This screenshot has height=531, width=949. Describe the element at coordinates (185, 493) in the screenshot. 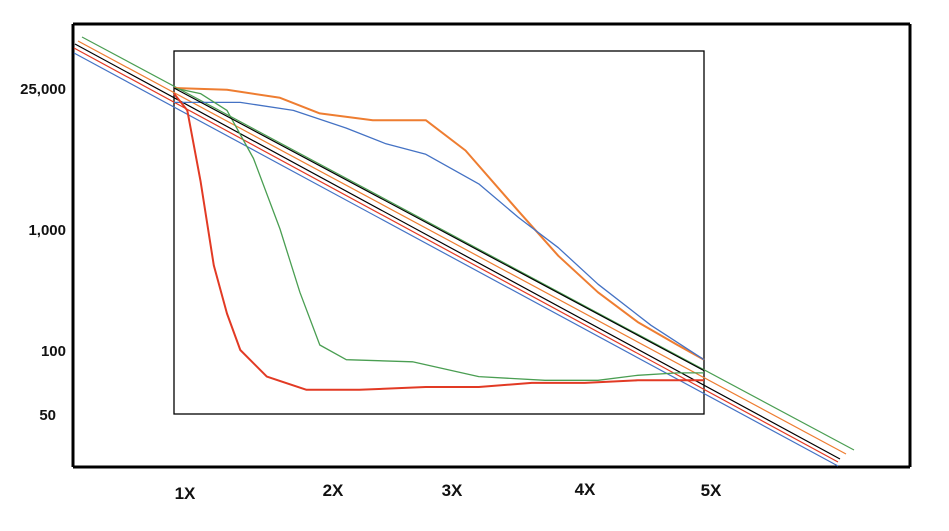

I see `x-tick-label: 1X` at that location.